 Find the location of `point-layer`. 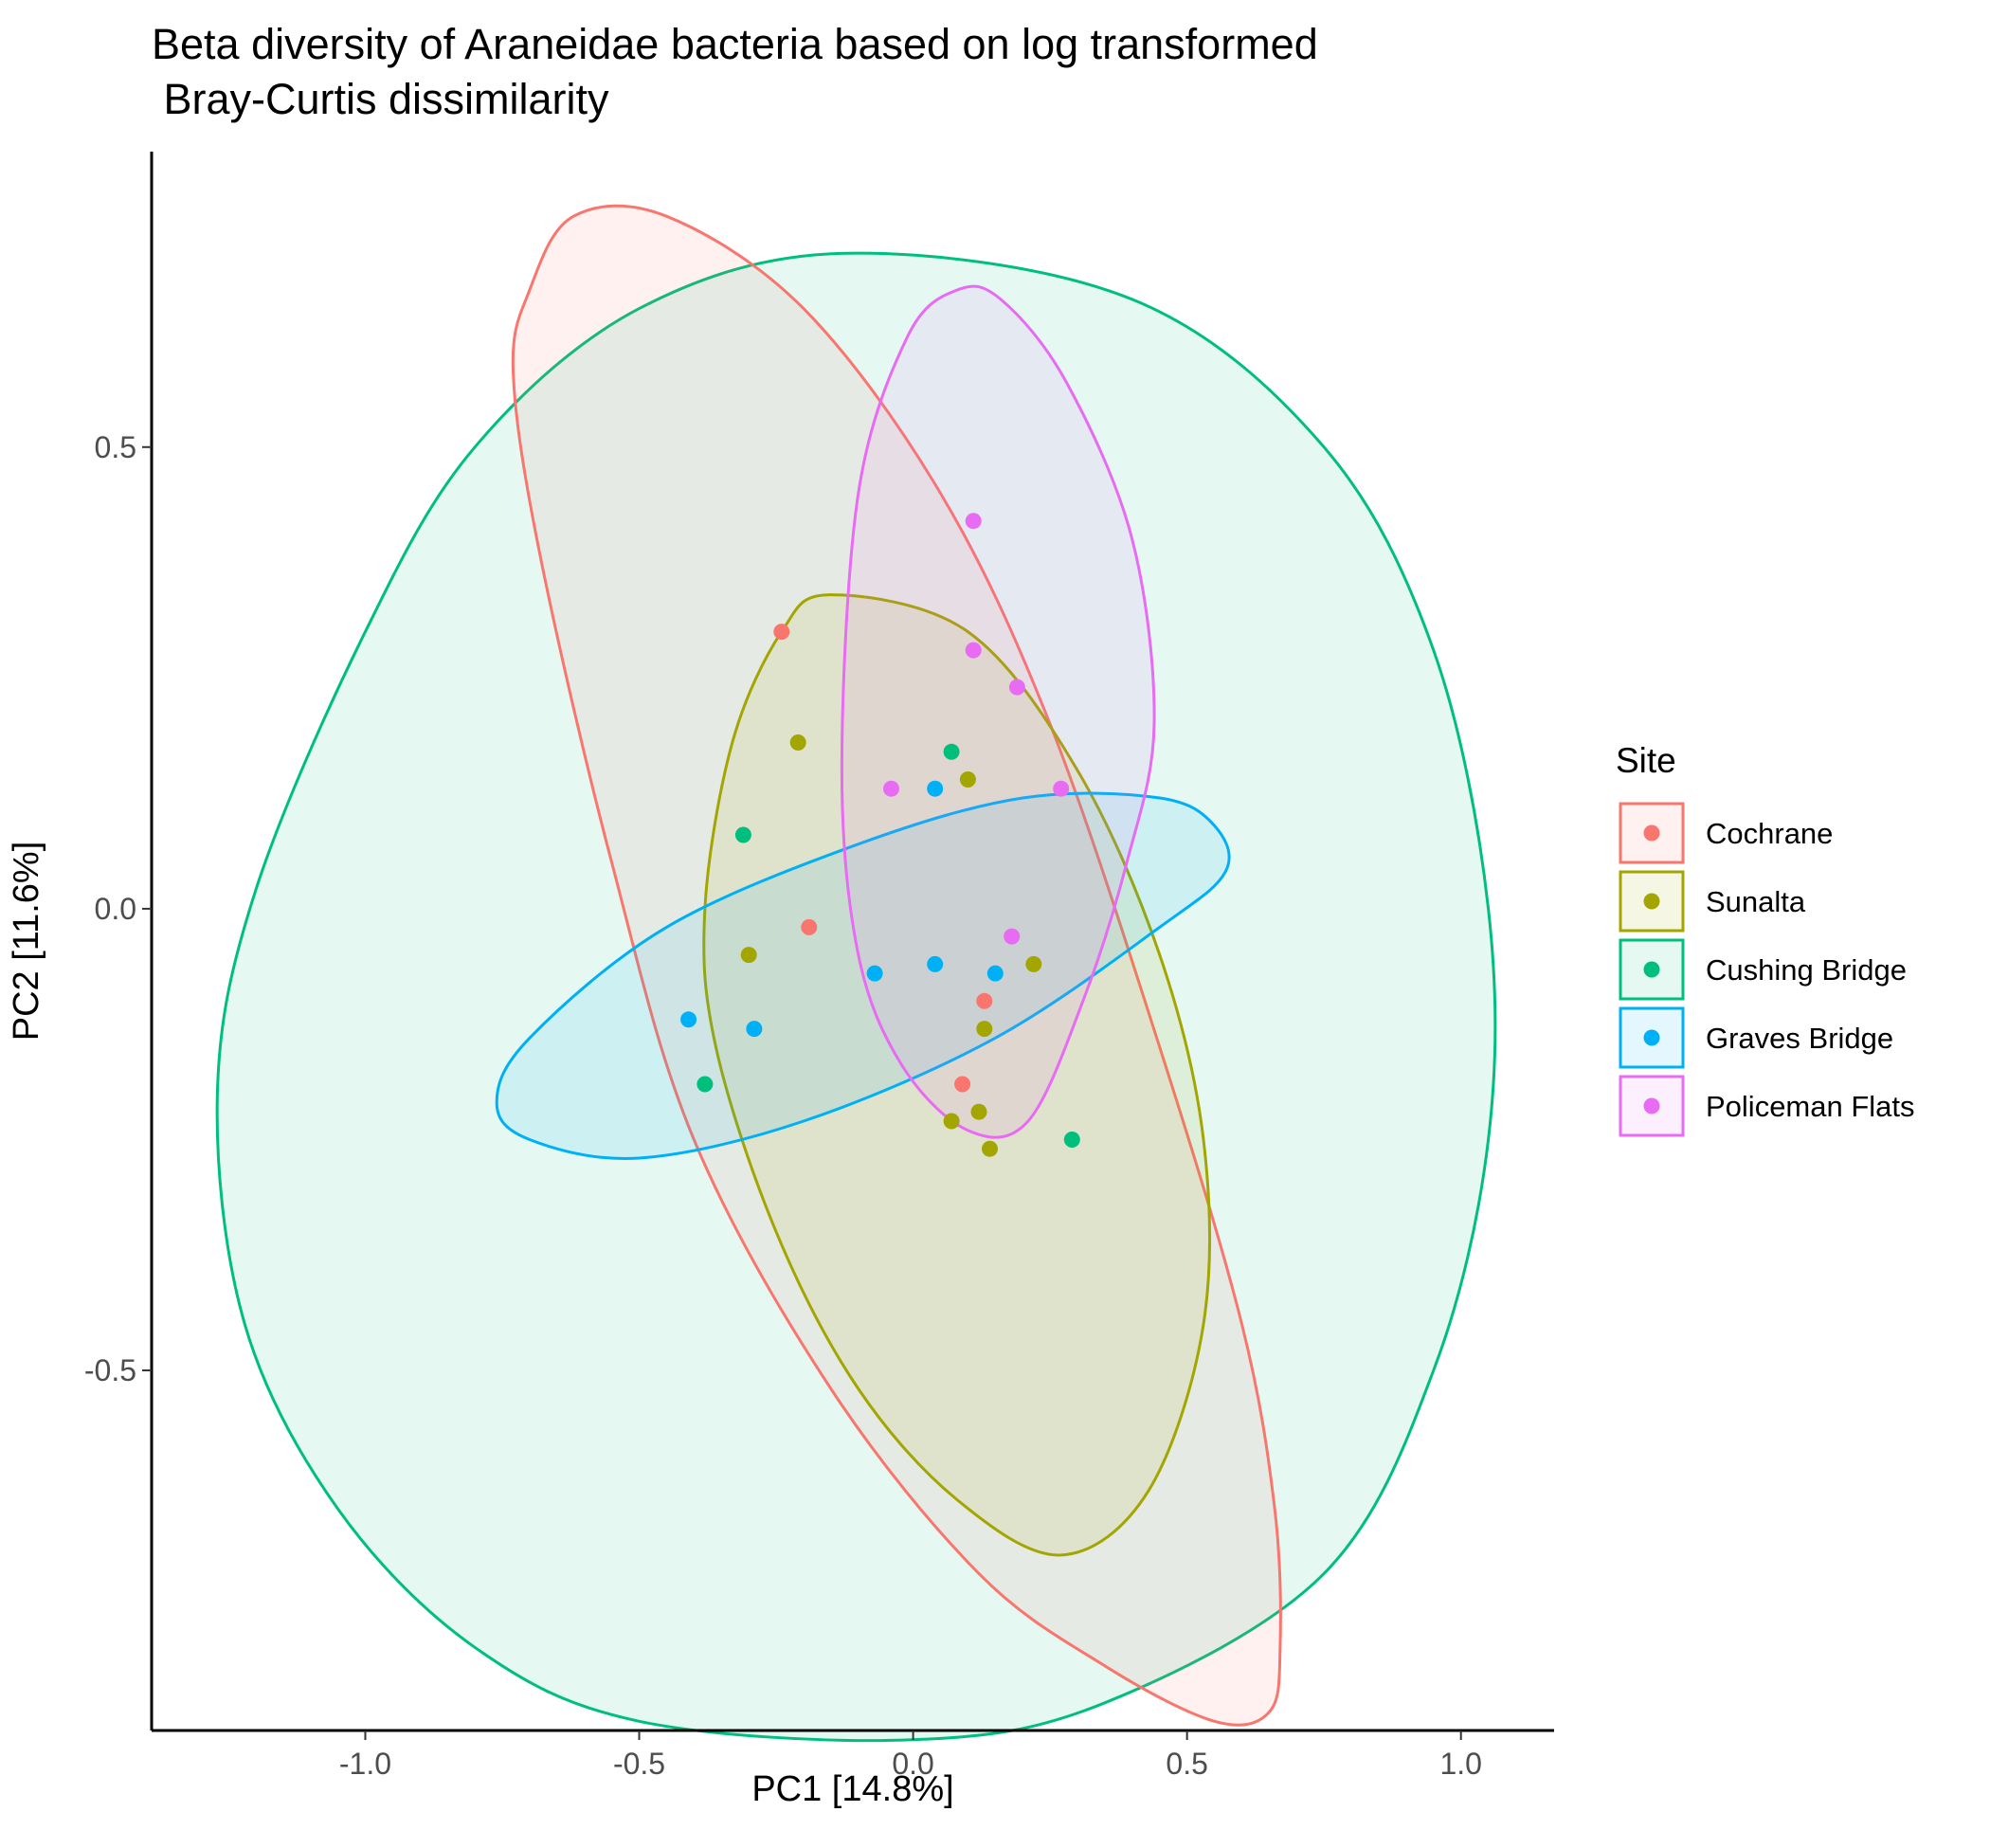

point-layer is located at coordinates (880, 835).